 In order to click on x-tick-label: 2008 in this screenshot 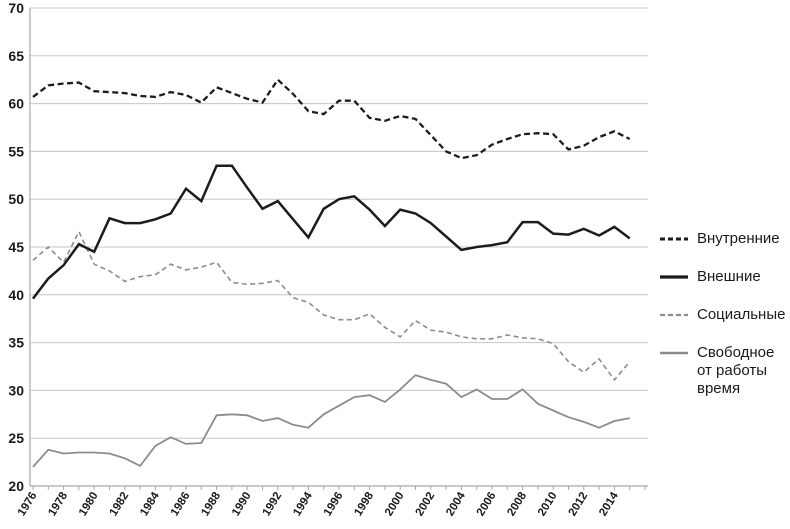, I will do `click(517, 504)`.